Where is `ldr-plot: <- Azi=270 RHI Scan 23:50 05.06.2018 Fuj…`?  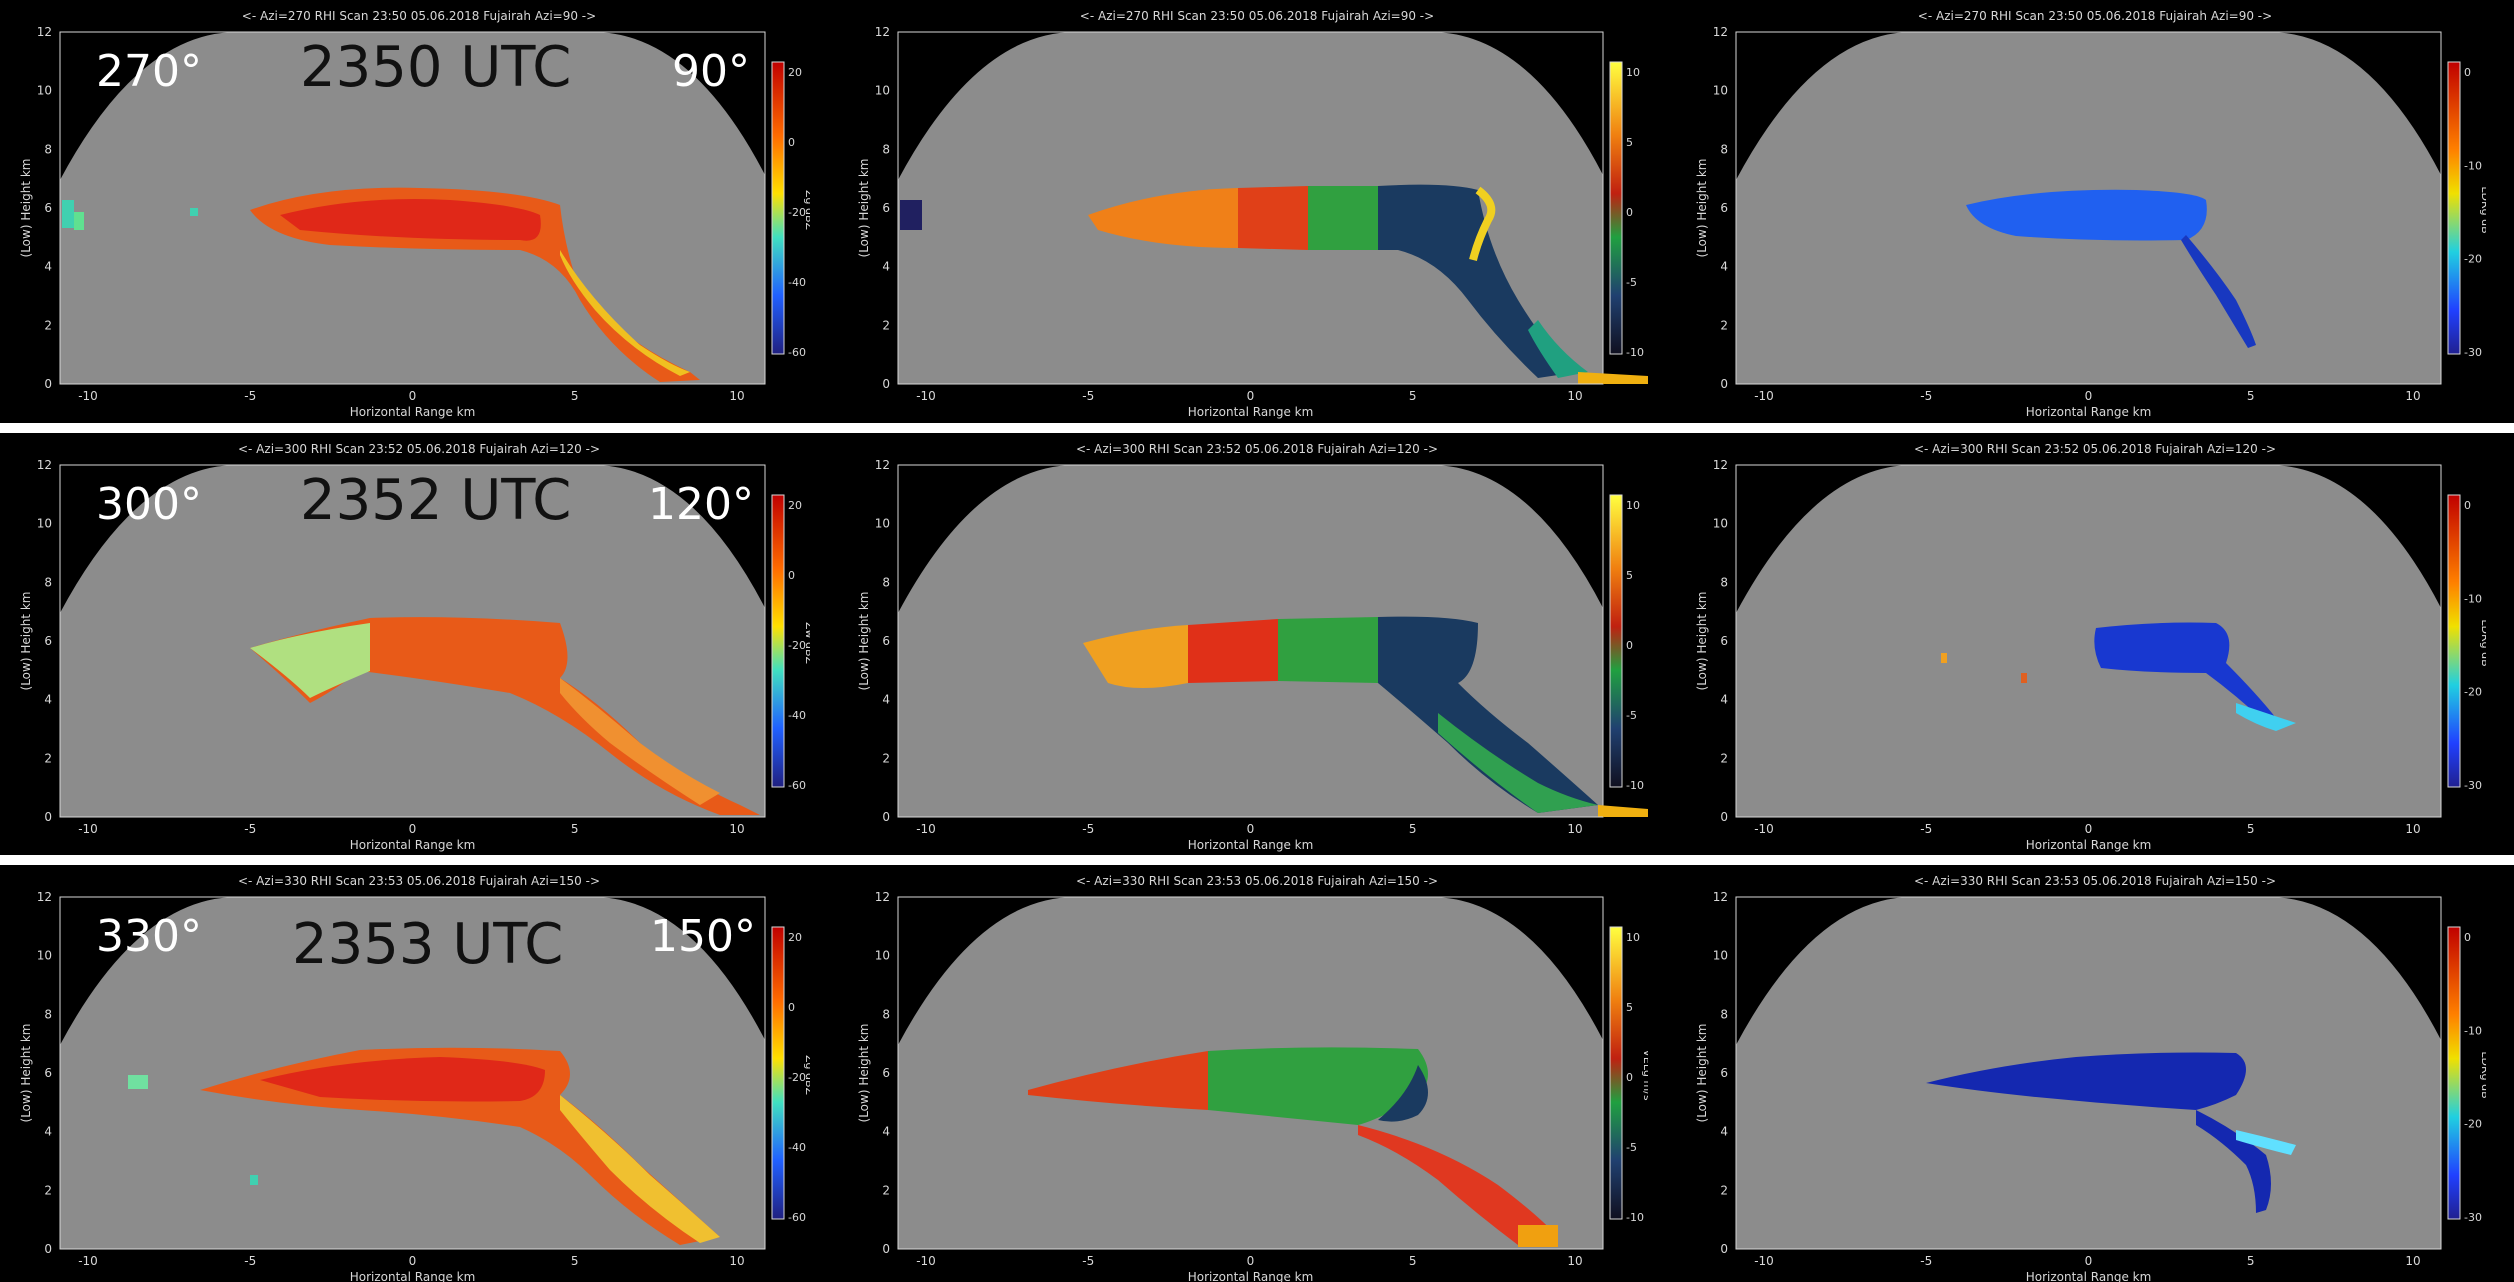 ldr-plot: <- Azi=270 RHI Scan 23:50 05.06.2018 Fuj… is located at coordinates (2068, 214).